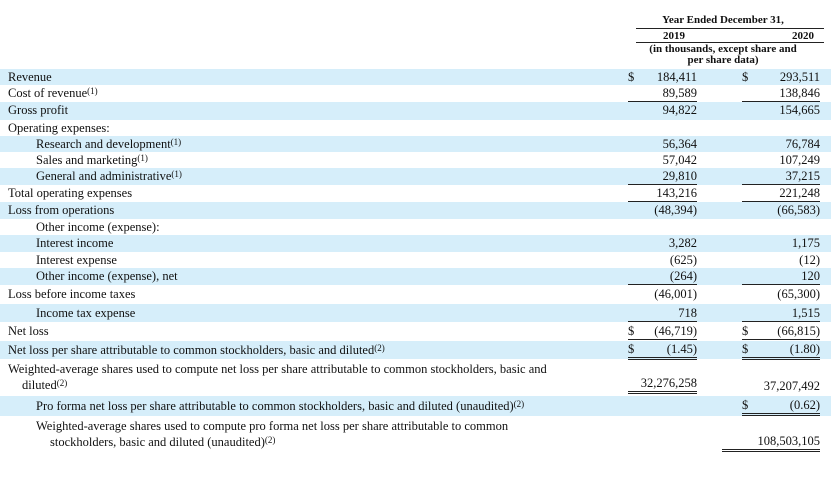 The image size is (831, 483). I want to click on year-2020-header: 2020, so click(803, 36).